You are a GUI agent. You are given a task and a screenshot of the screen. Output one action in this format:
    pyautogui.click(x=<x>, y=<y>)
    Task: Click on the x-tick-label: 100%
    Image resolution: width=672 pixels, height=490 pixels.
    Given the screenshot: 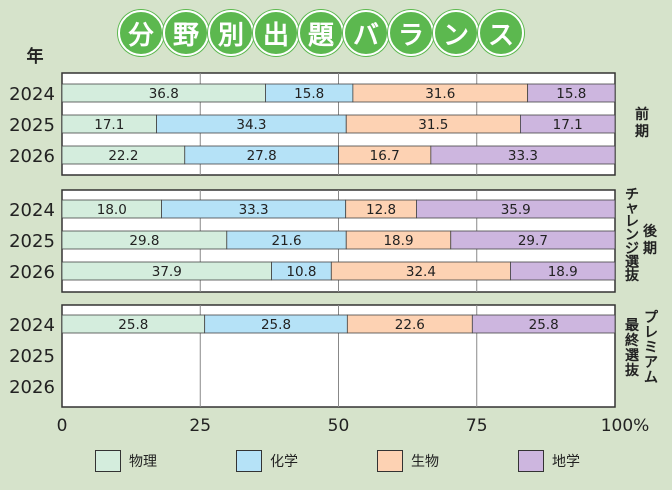 What is the action you would take?
    pyautogui.click(x=625, y=426)
    